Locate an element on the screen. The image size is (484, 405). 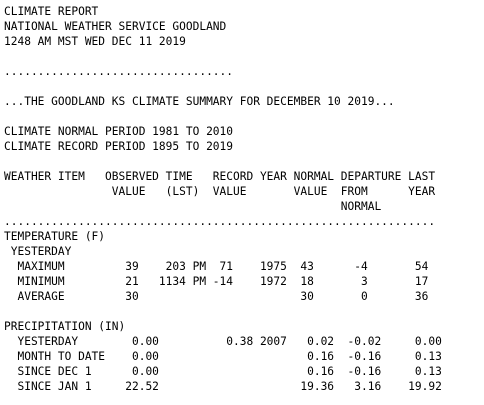
precipitation-row-since-dec-1: SINCE DEC 1 0.00 0.16 -0.16 0.13 is located at coordinates (223, 371).